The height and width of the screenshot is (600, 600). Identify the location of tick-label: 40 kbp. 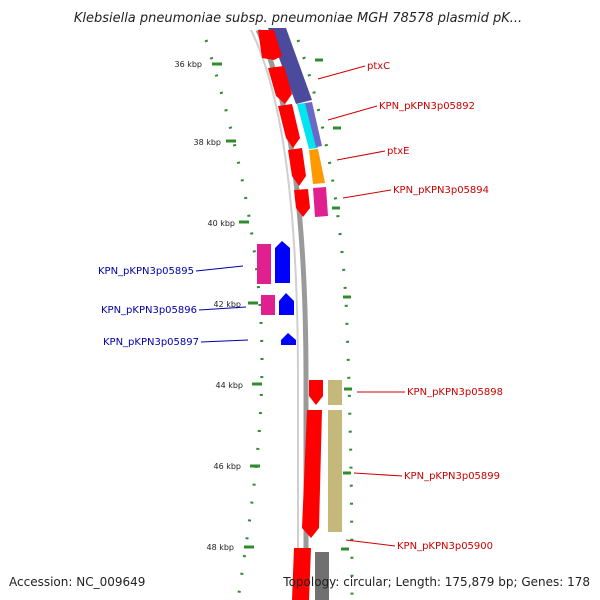
(221, 223).